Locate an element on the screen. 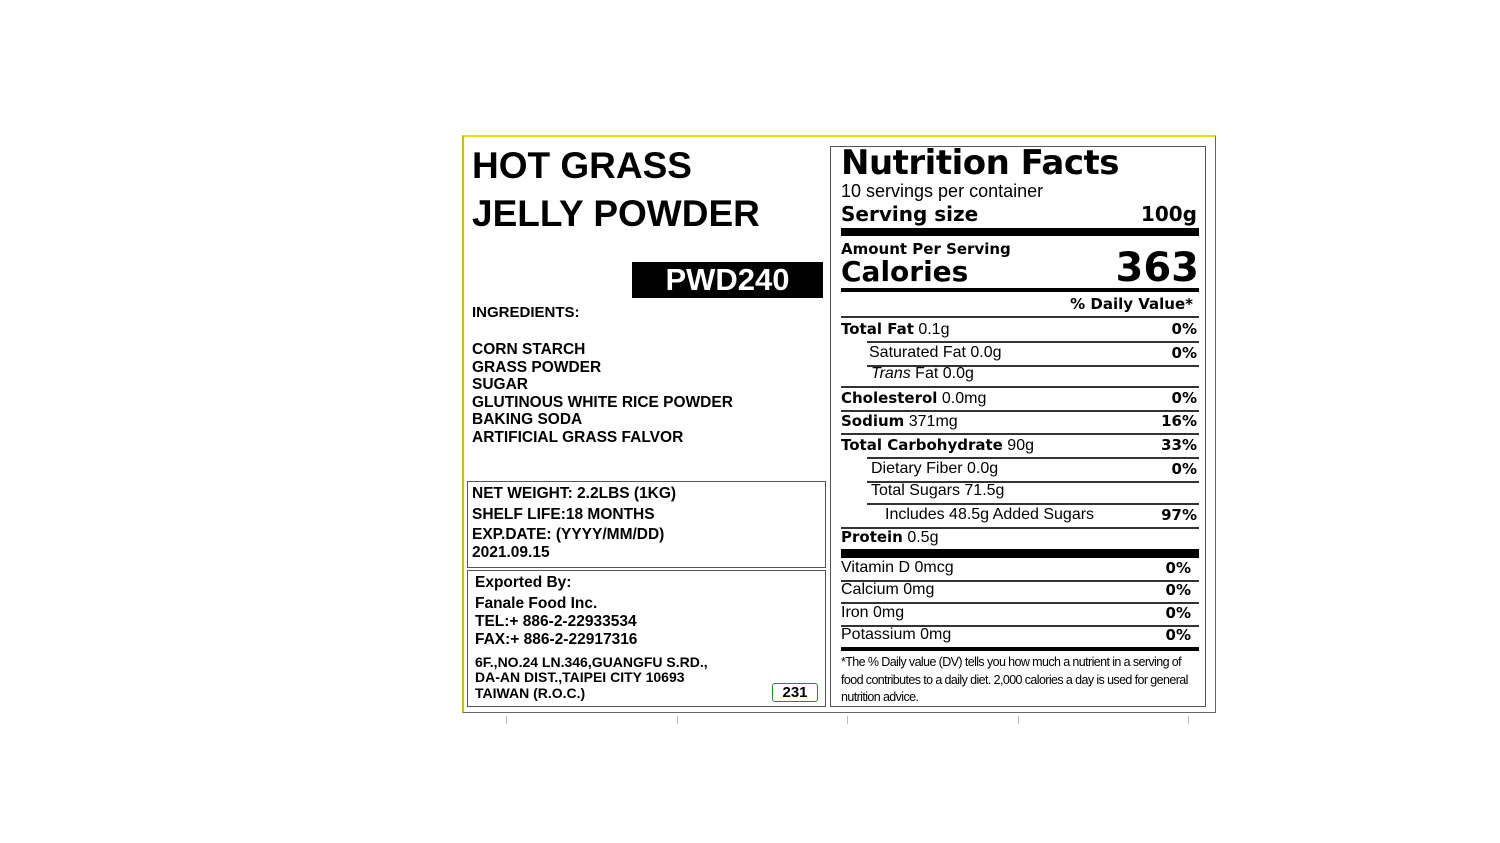 The height and width of the screenshot is (843, 1500). nutrient-amount: 0.5g is located at coordinates (923, 537).